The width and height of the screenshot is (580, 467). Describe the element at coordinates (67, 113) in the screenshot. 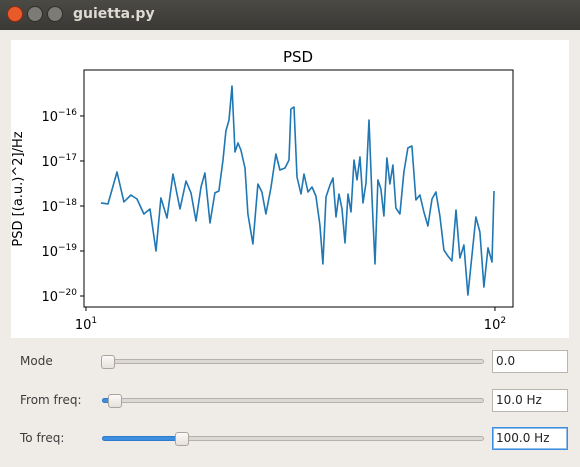

I see `tick-exponent: −16` at that location.